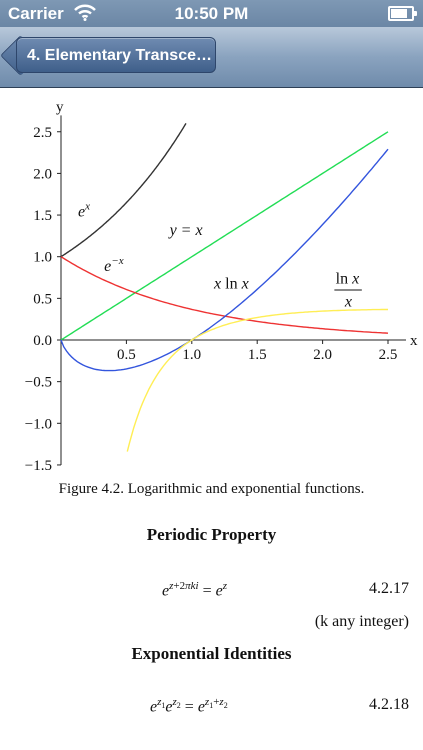 Image resolution: width=423 pixels, height=750 pixels. What do you see at coordinates (257, 355) in the screenshot?
I see `x-tick-label: 1.5` at bounding box center [257, 355].